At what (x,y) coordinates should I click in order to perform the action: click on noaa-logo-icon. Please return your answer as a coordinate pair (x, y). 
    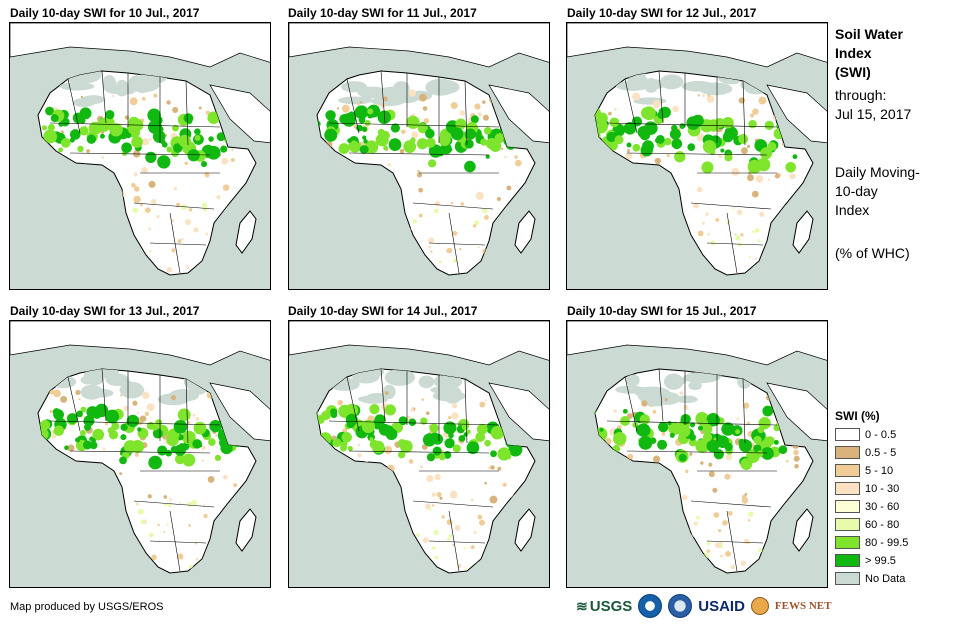
    Looking at the image, I should click on (650, 606).